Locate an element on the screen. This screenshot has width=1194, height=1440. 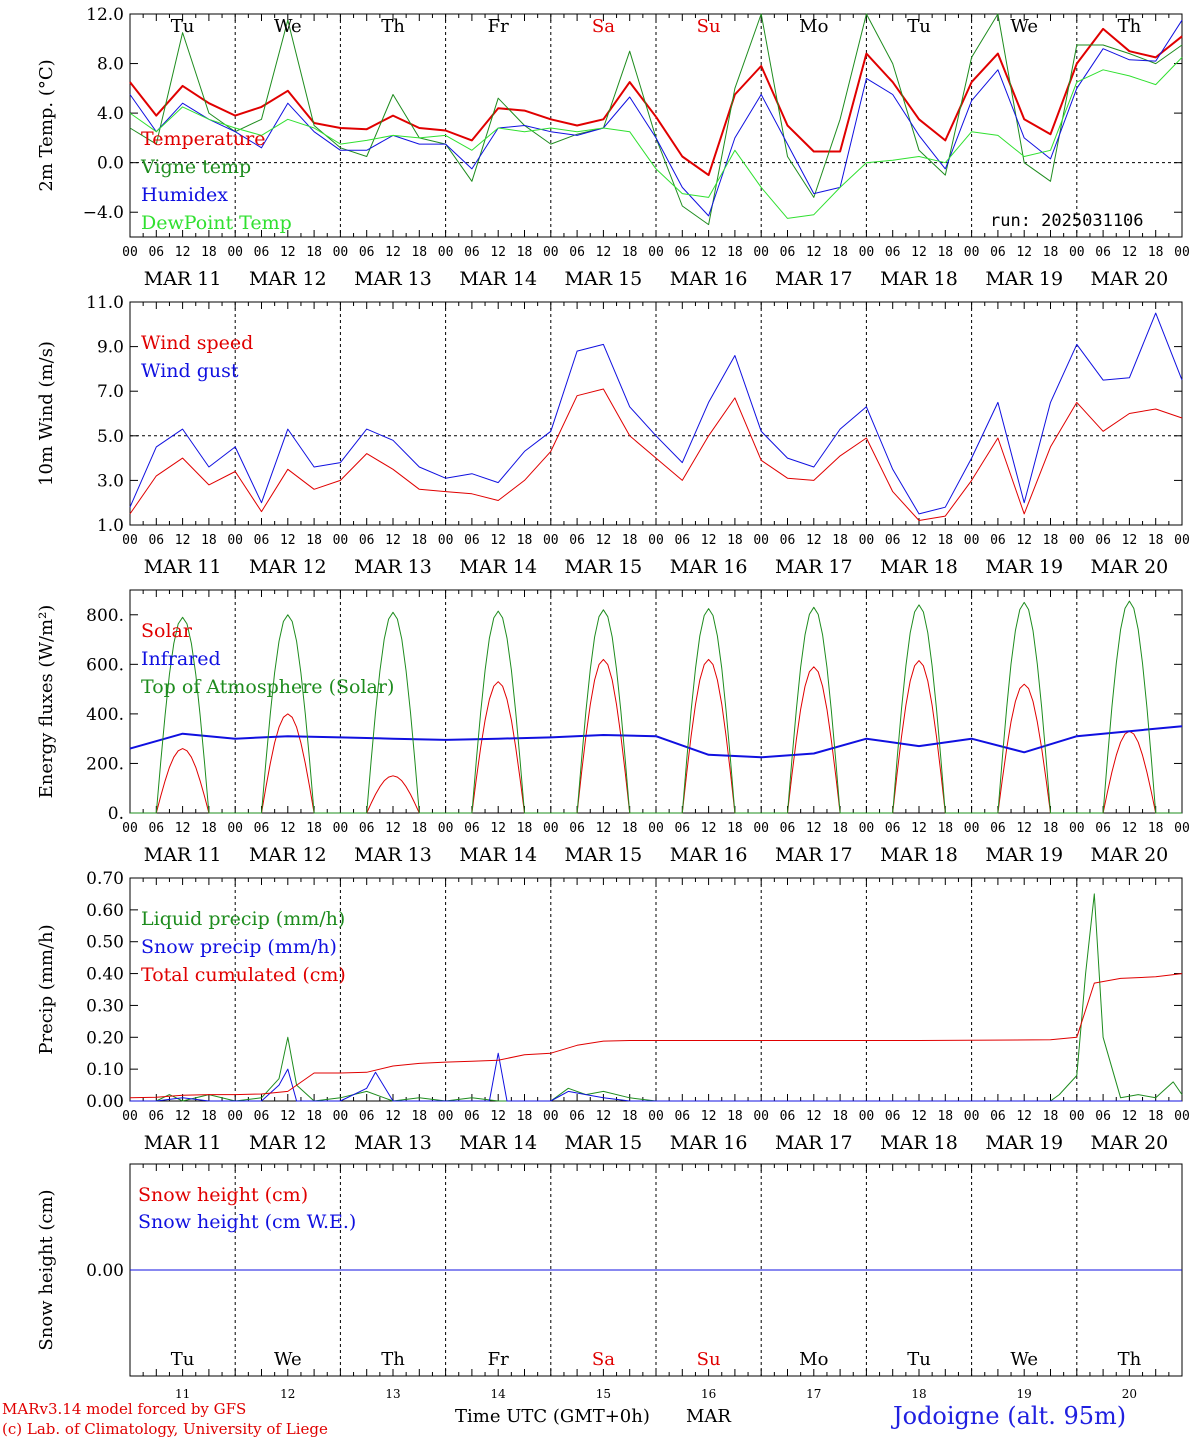
y-tick-label: 7.0 is located at coordinates (110, 392).